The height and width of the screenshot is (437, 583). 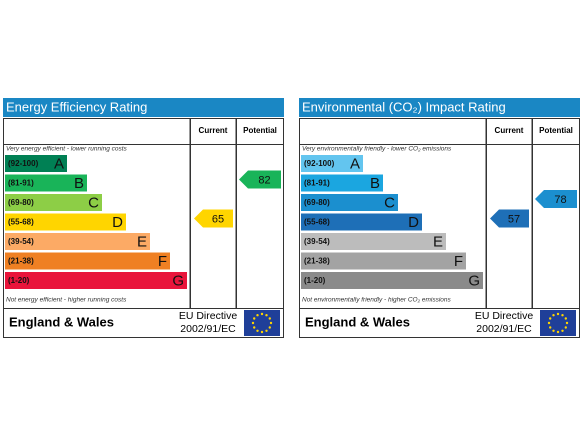 I want to click on panel-title: Energy Efficiency Rating, so click(x=76, y=106).